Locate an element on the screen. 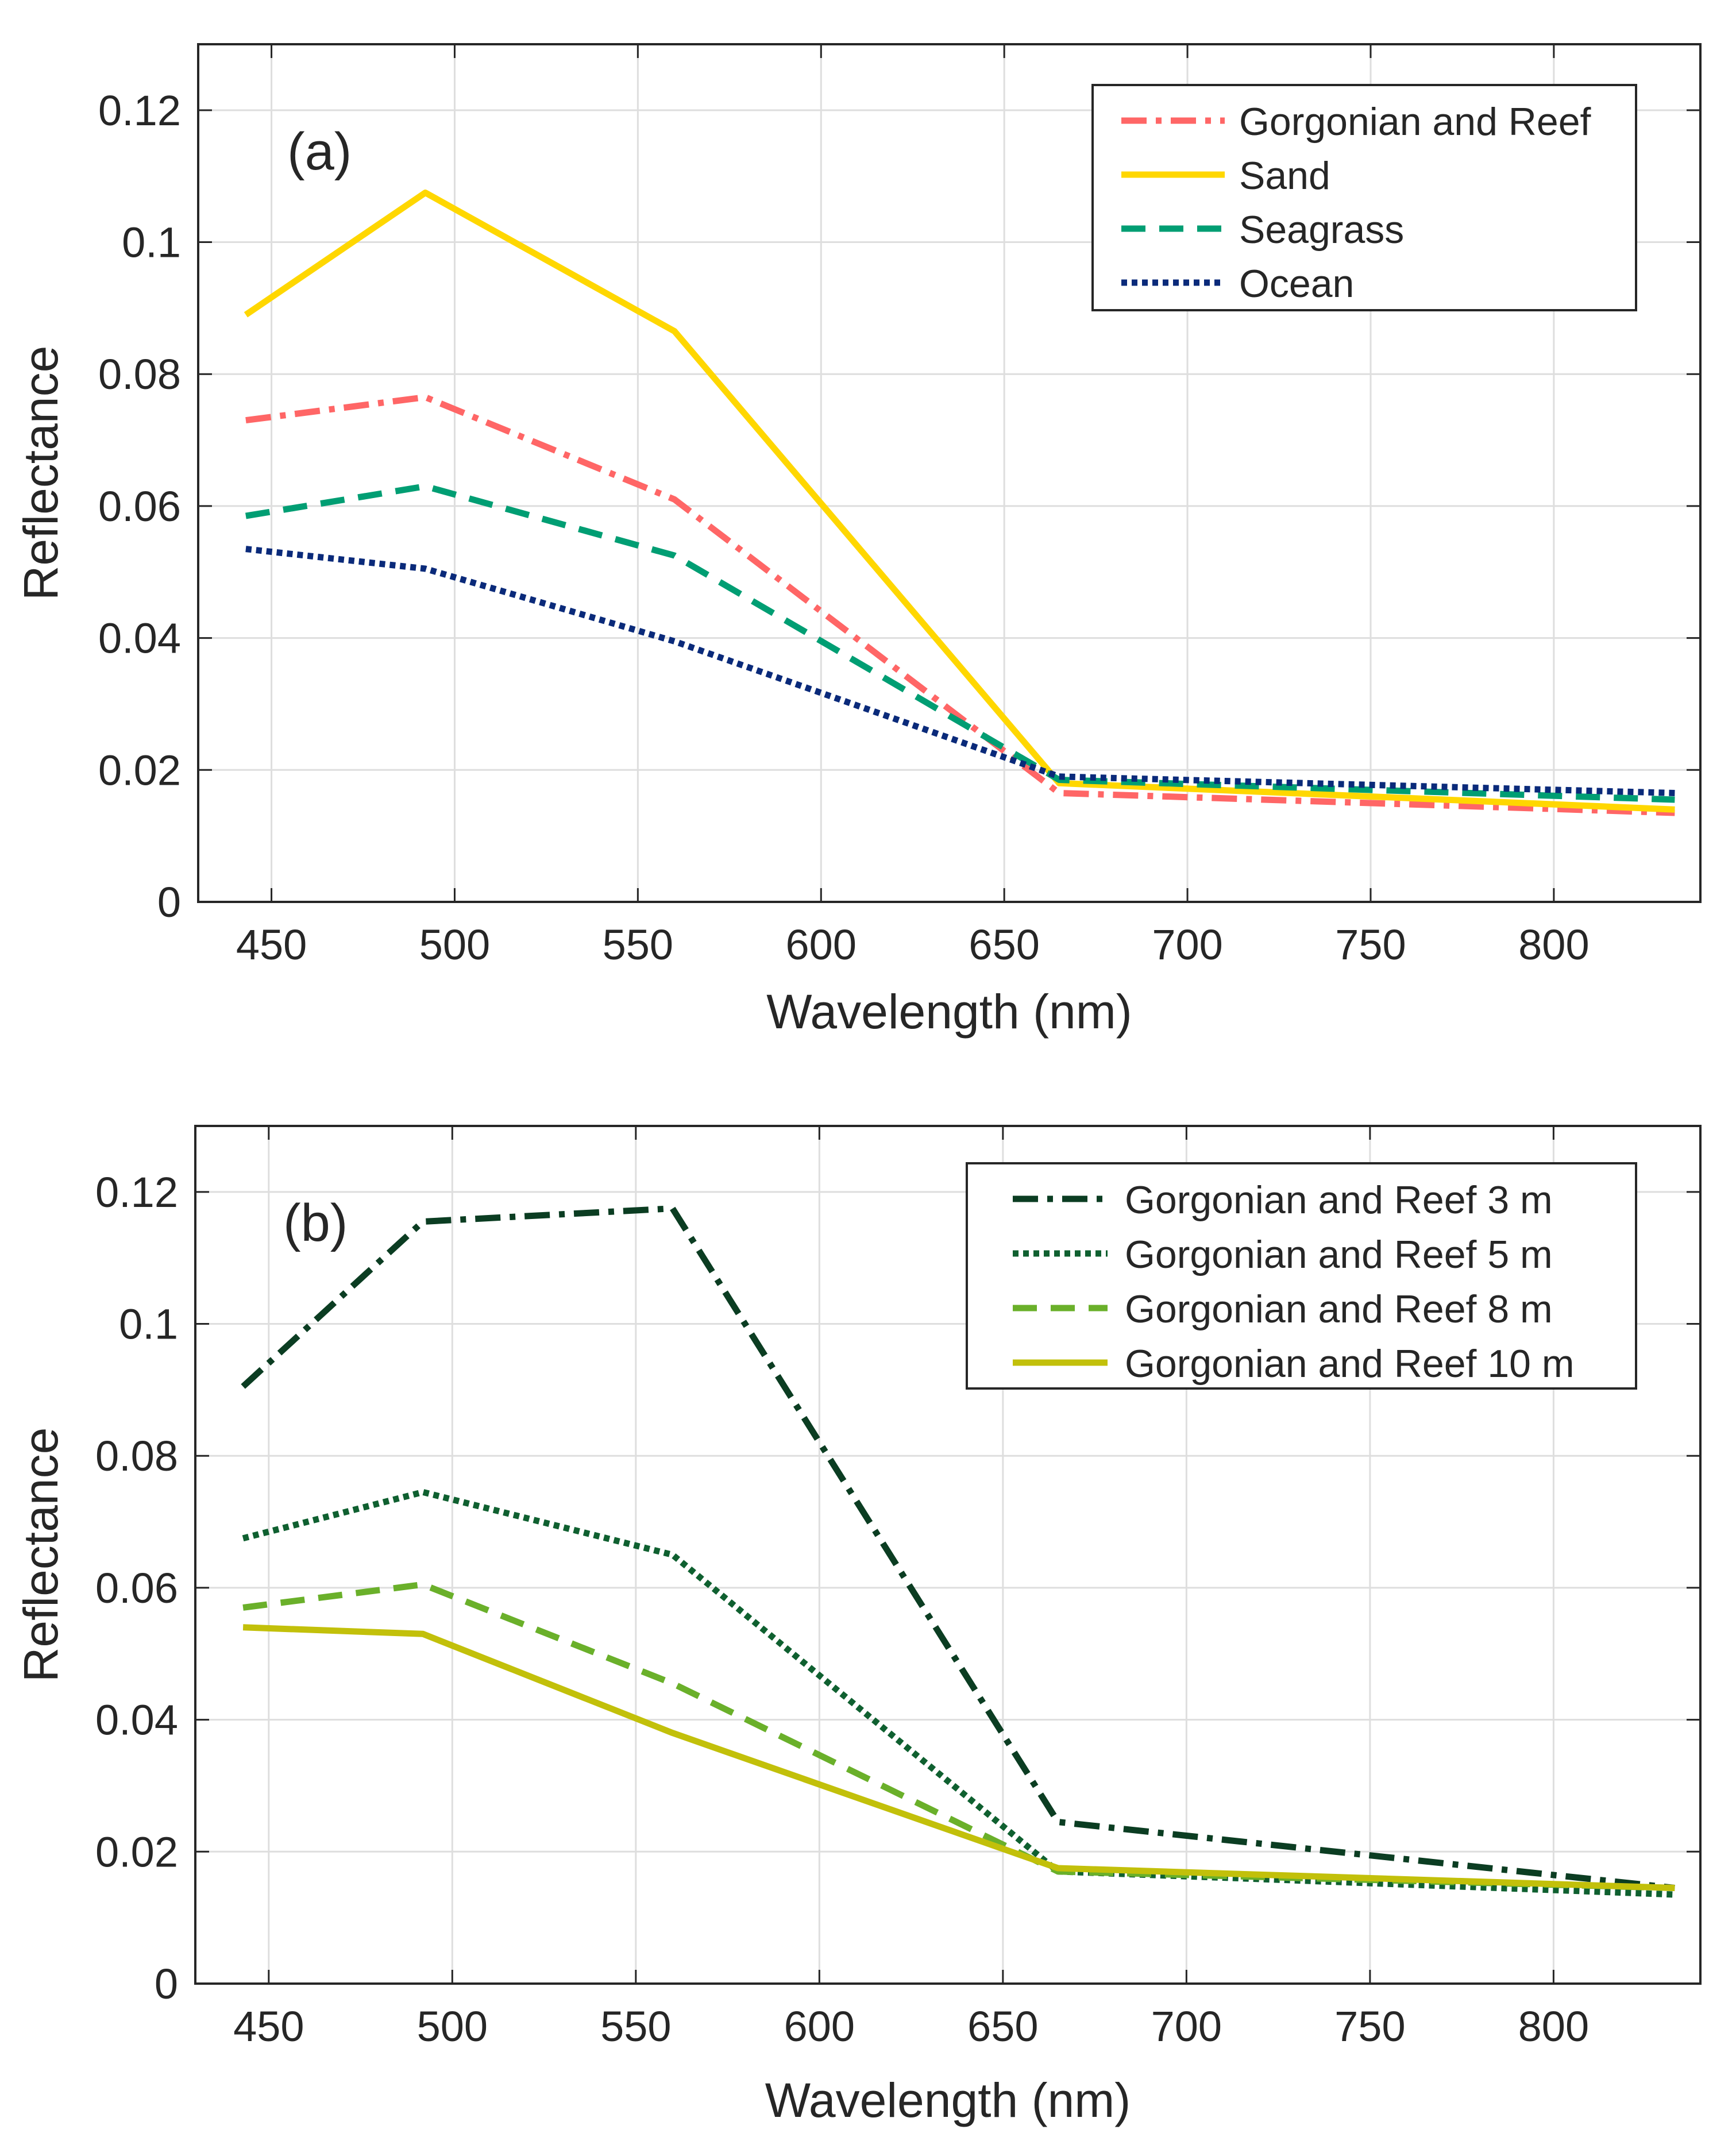  legend-label-3: Seagrass is located at coordinates (1321, 230).